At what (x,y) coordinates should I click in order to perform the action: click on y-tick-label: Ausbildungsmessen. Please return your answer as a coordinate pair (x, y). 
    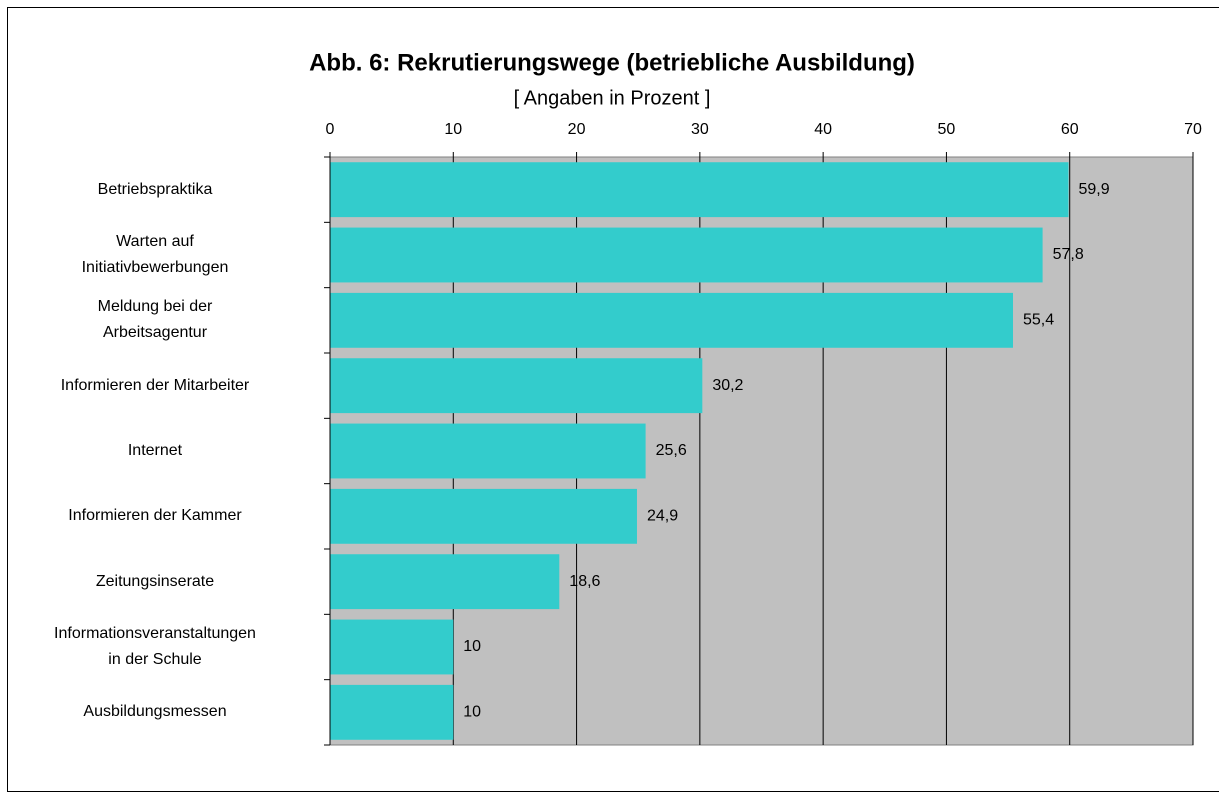
    Looking at the image, I should click on (155, 712).